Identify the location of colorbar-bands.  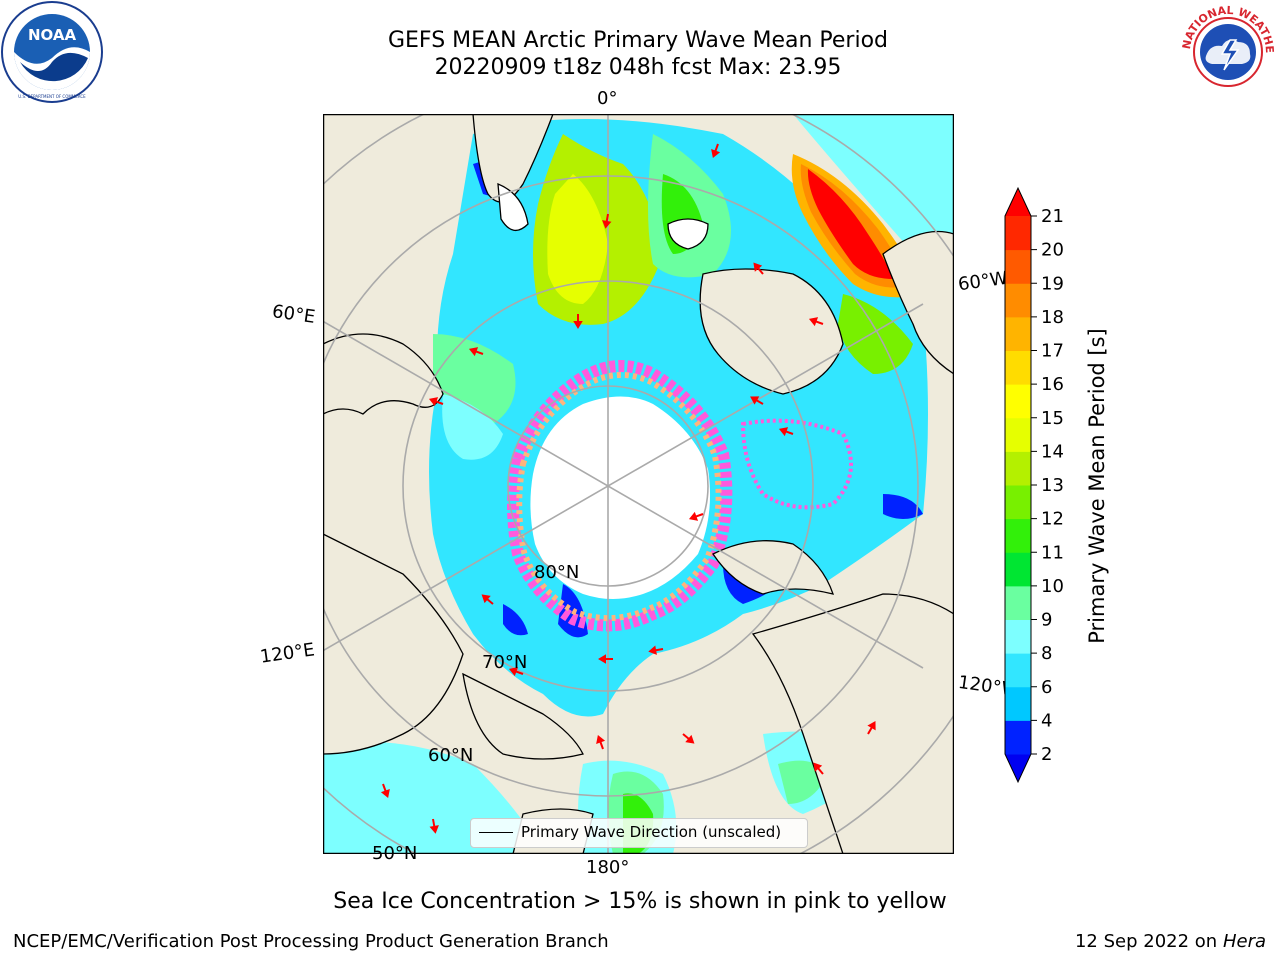
(1018, 485).